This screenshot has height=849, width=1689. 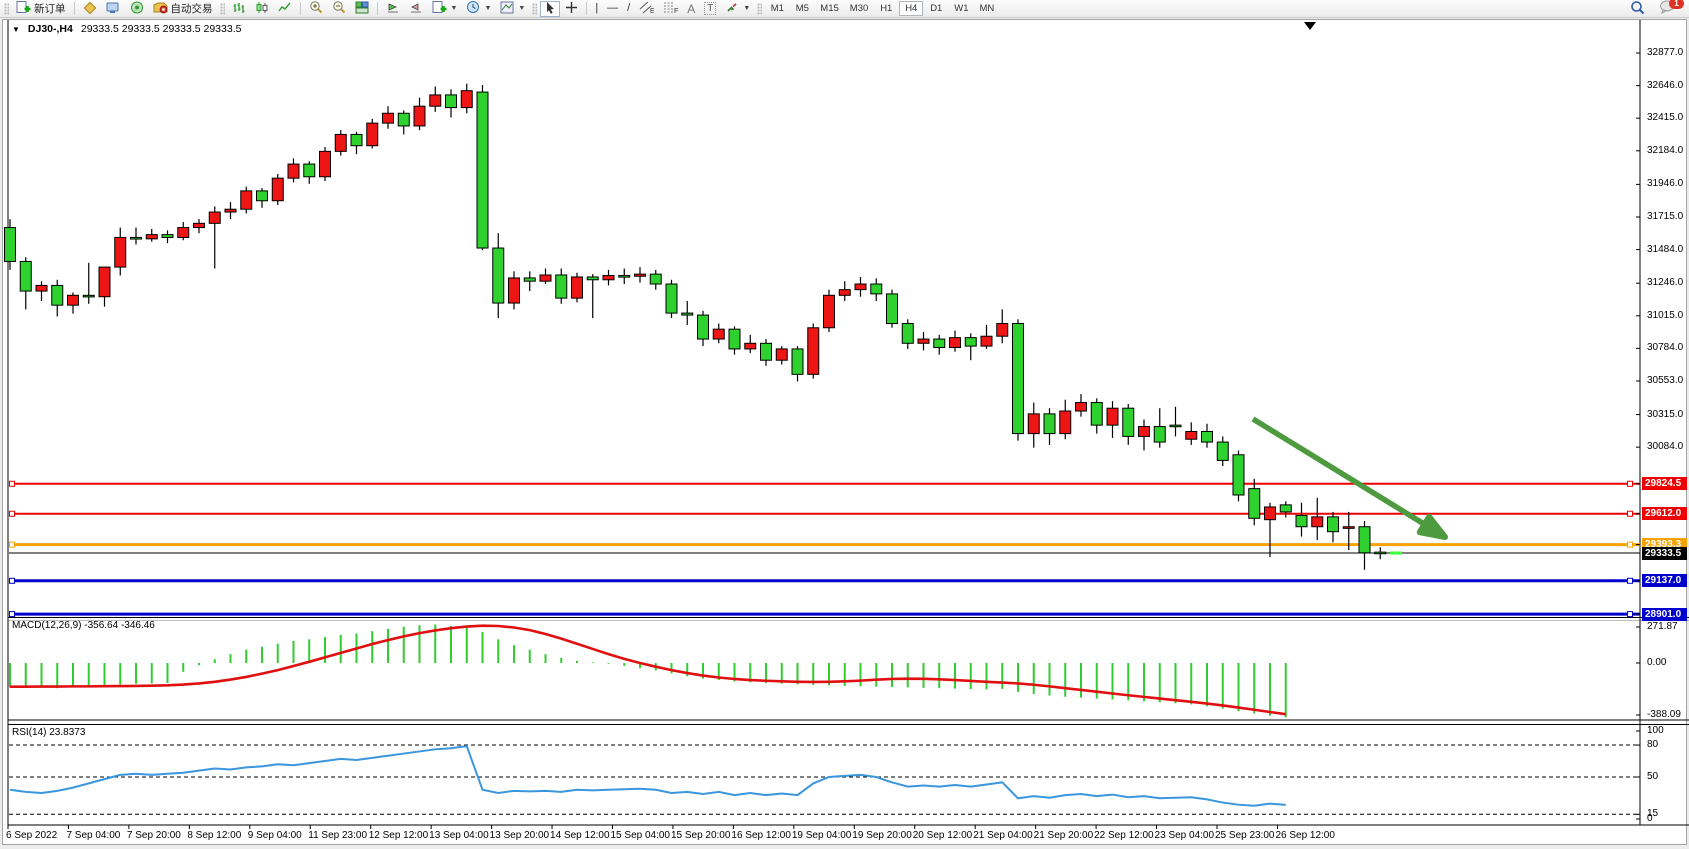 I want to click on chat-button: 1, so click(x=1669, y=8).